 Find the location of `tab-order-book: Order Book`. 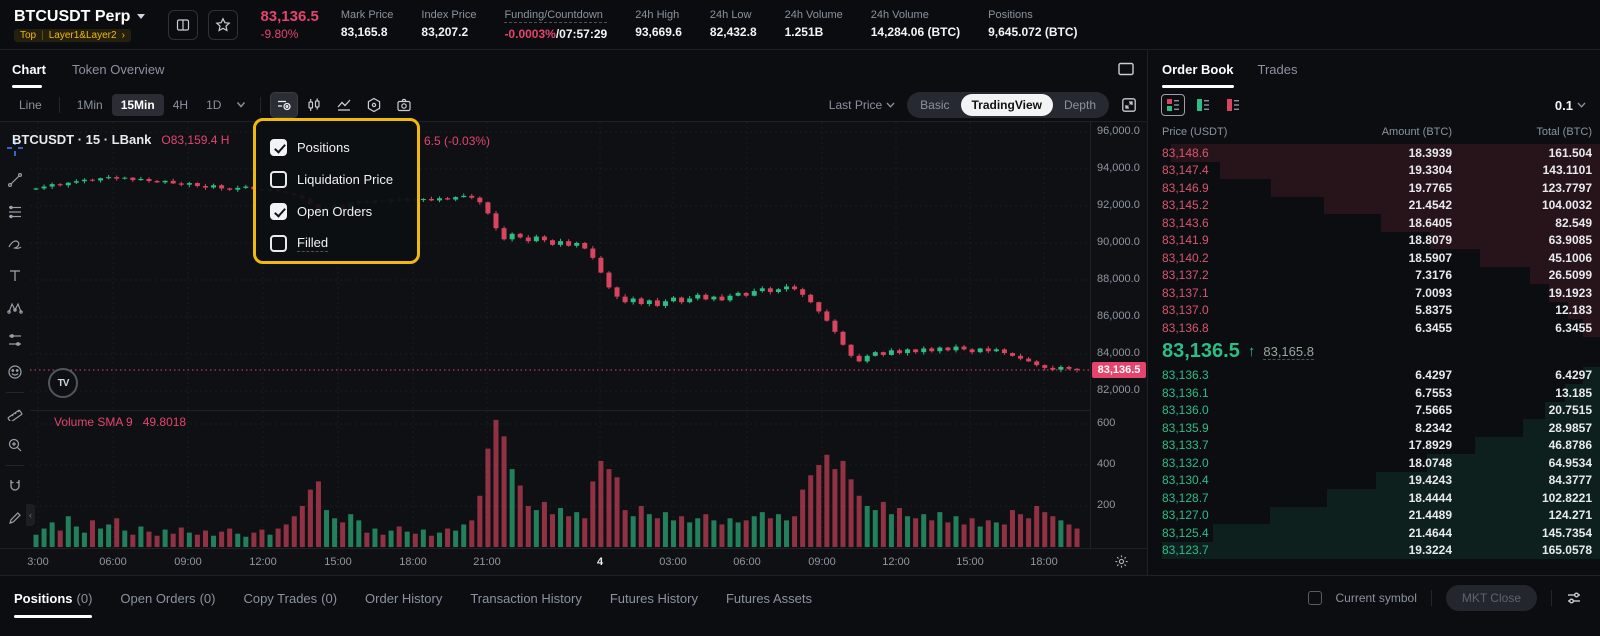

tab-order-book: Order Book is located at coordinates (1198, 69).